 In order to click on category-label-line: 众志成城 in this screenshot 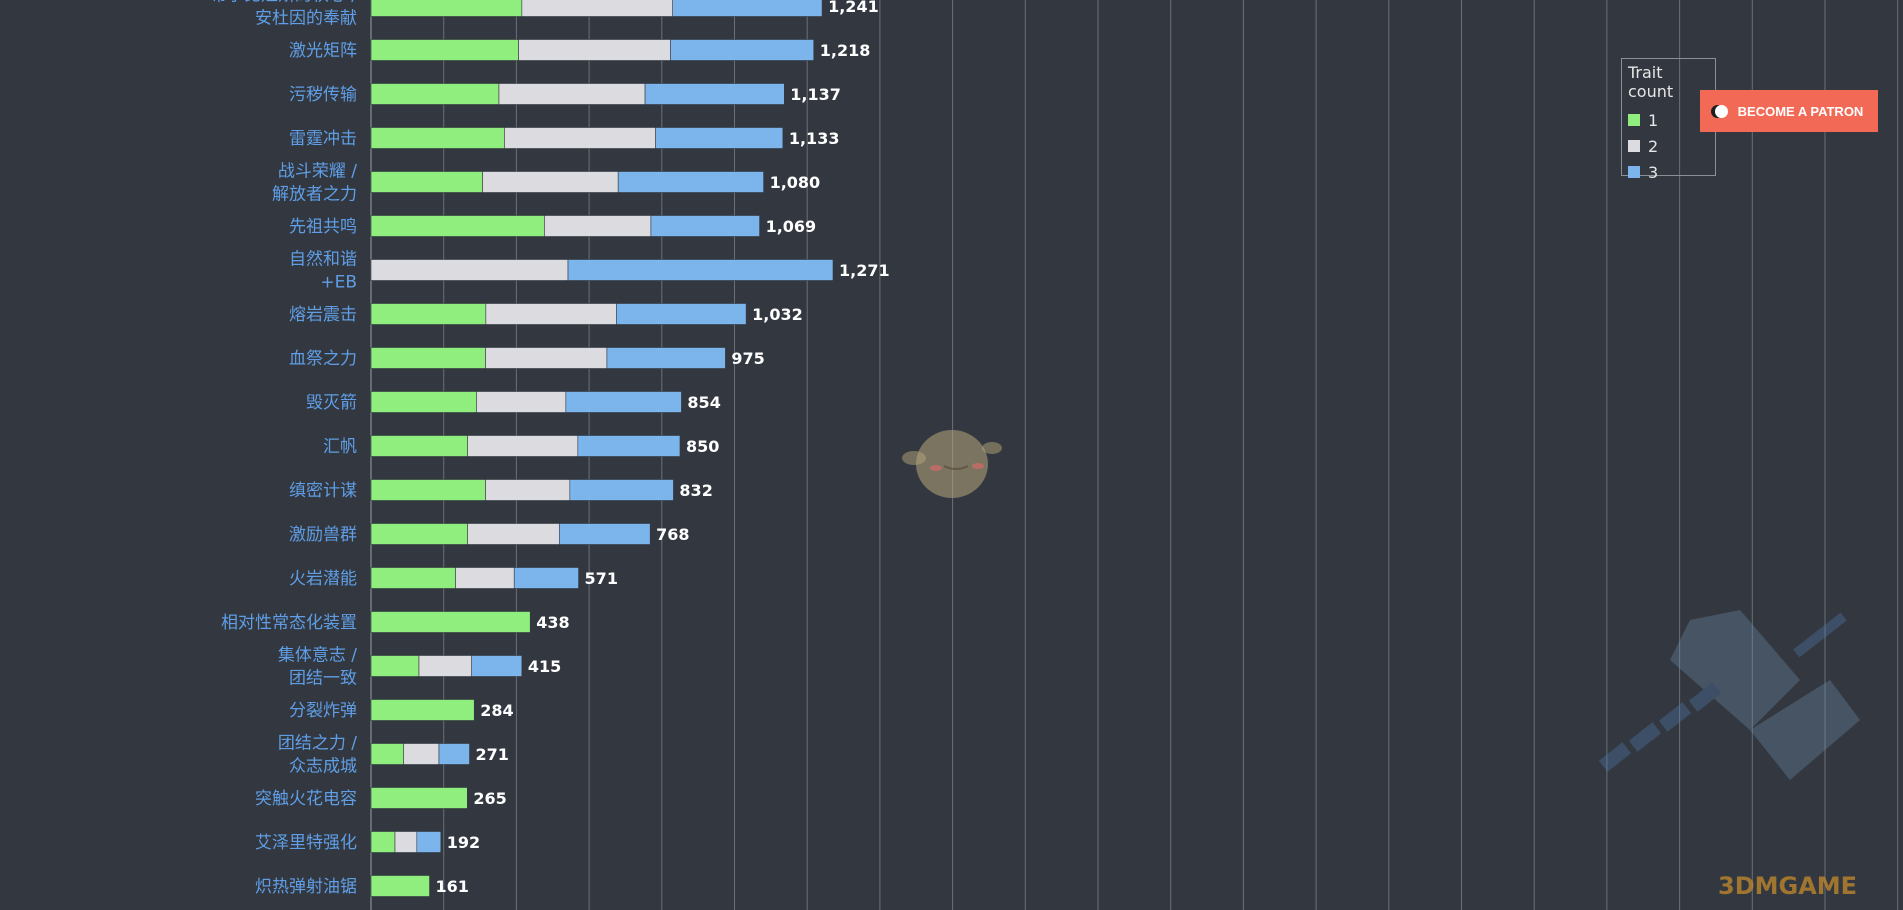, I will do `click(323, 767)`.